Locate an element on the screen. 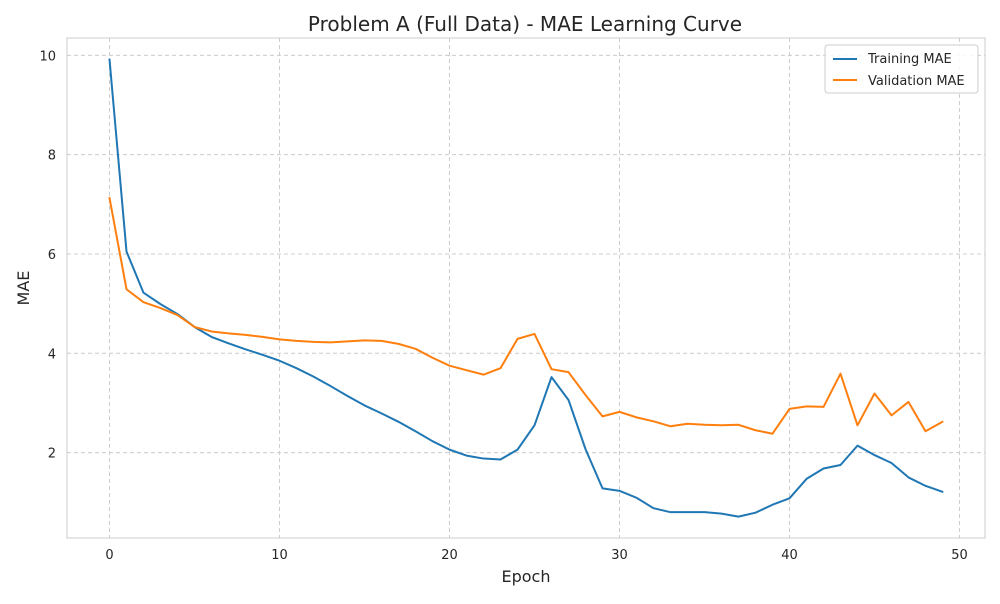 The width and height of the screenshot is (1000, 604). y-tick-label: 8 is located at coordinates (52, 156).